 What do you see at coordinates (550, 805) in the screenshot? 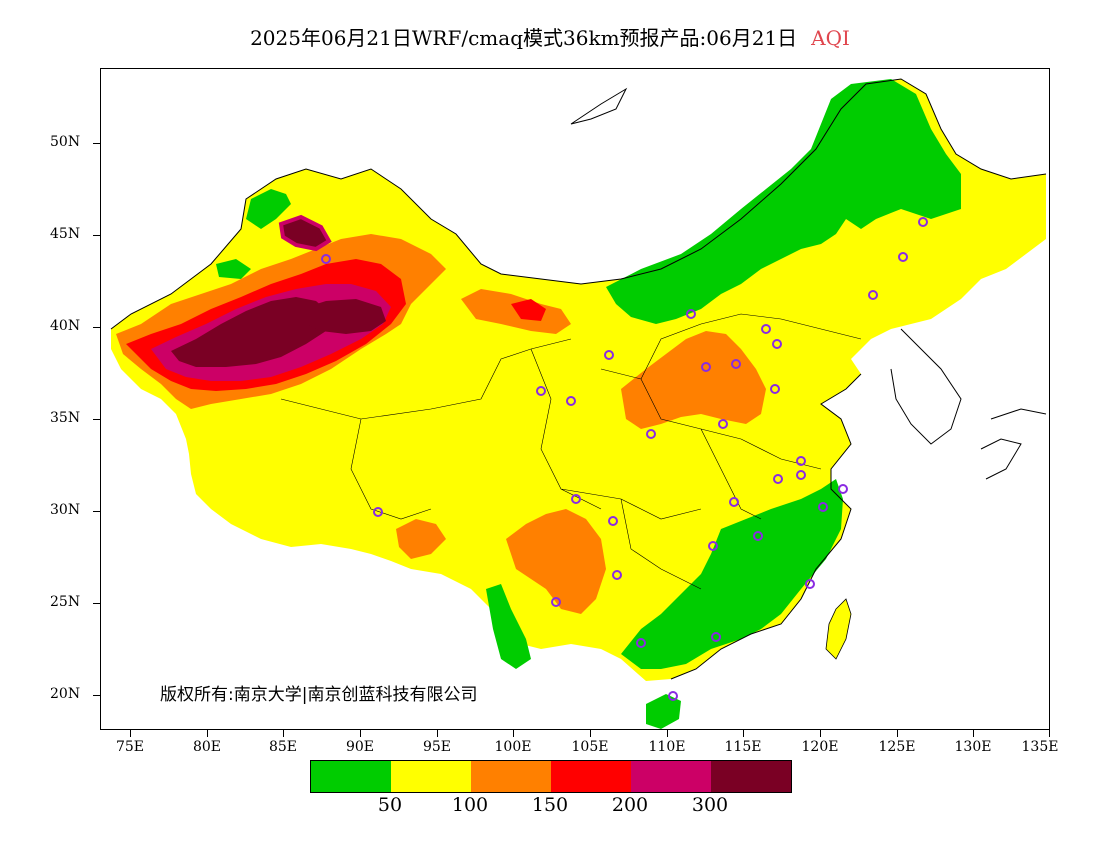
I see `legend-label: 150` at bounding box center [550, 805].